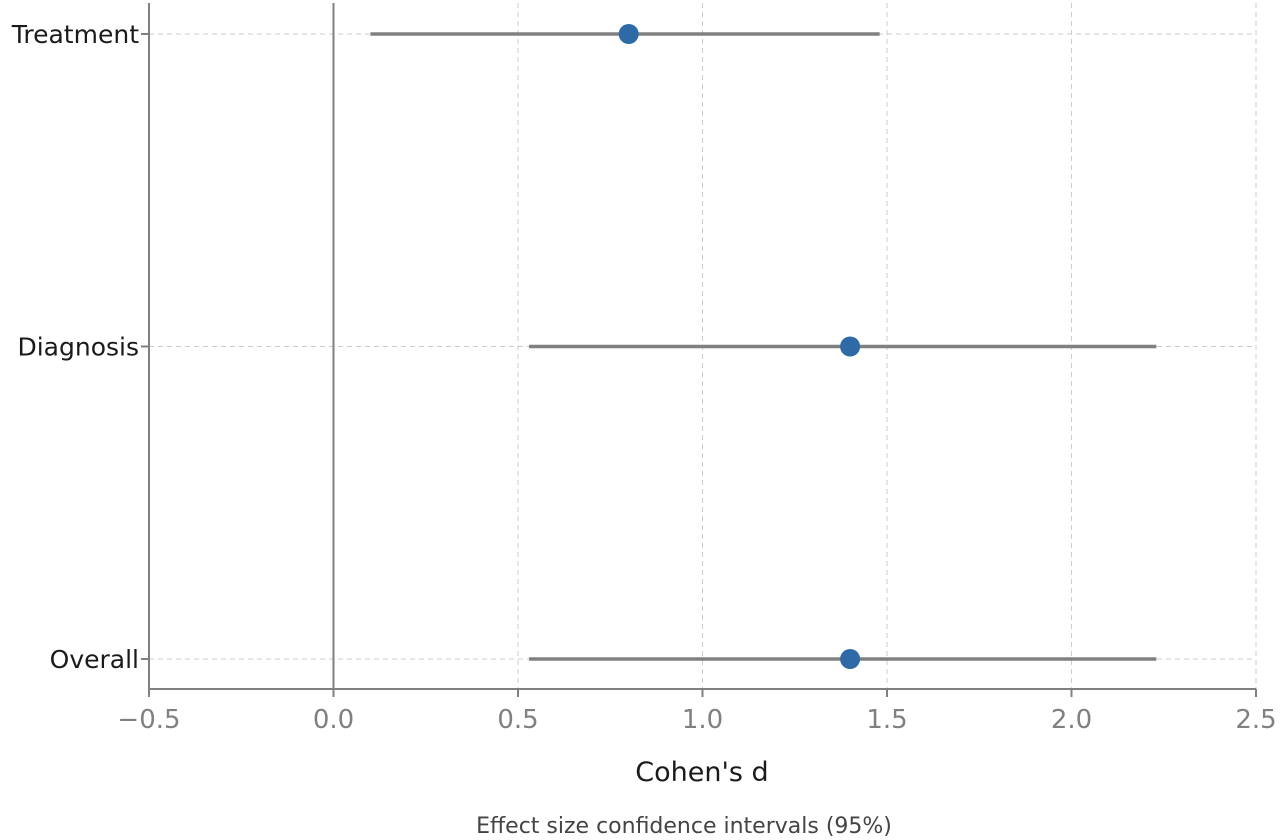 Image resolution: width=1280 pixels, height=840 pixels. Describe the element at coordinates (701, 772) in the screenshot. I see `x-axis-title: Cohen's d` at that location.